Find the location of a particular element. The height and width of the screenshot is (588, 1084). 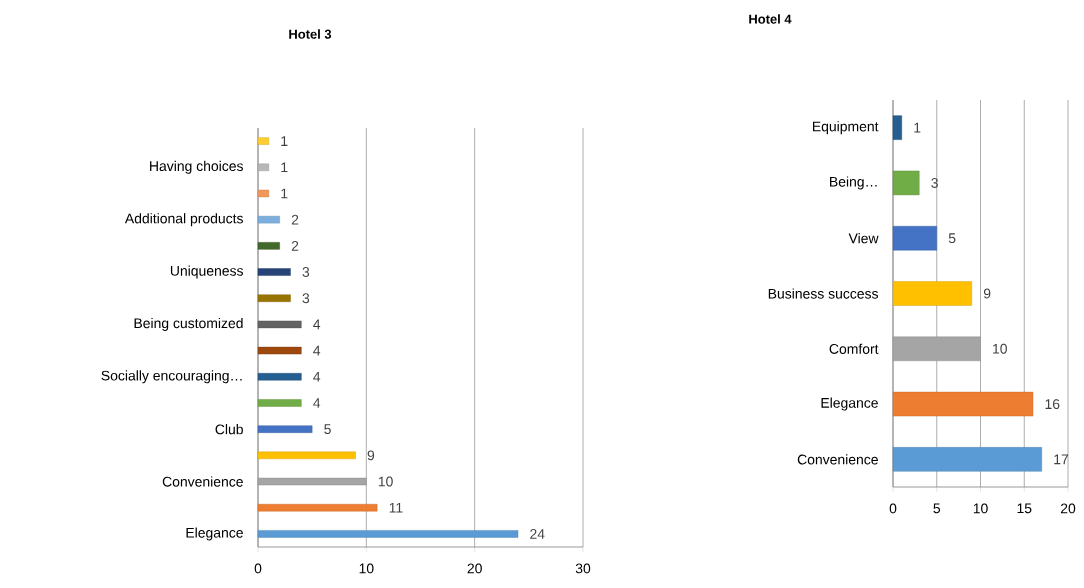

data-label: 16 is located at coordinates (1052, 404).